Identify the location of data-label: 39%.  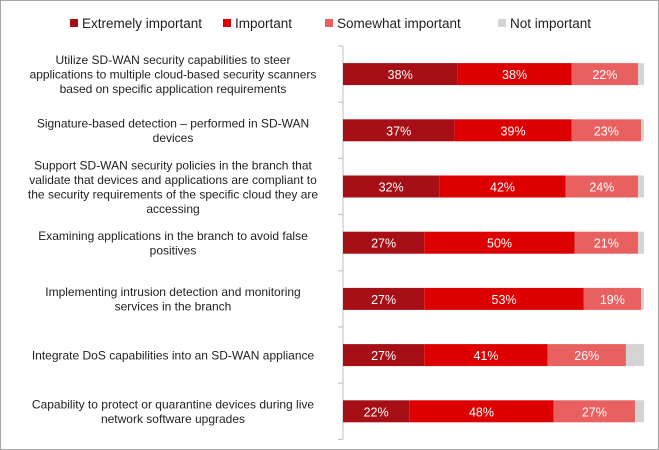
(513, 131).